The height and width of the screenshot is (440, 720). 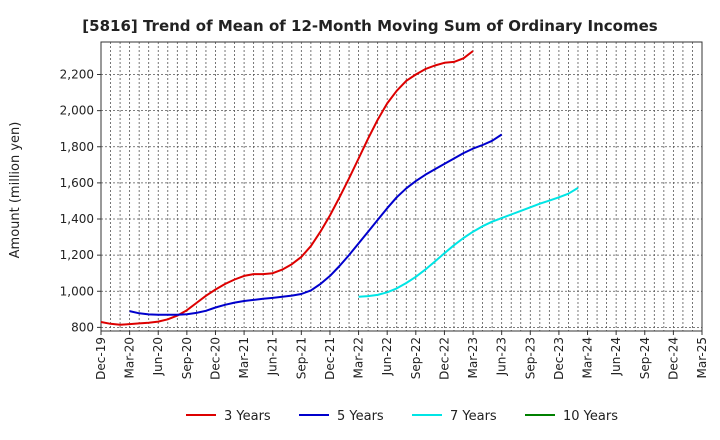 I want to click on x-tick-label: Dec-22, so click(x=444, y=358).